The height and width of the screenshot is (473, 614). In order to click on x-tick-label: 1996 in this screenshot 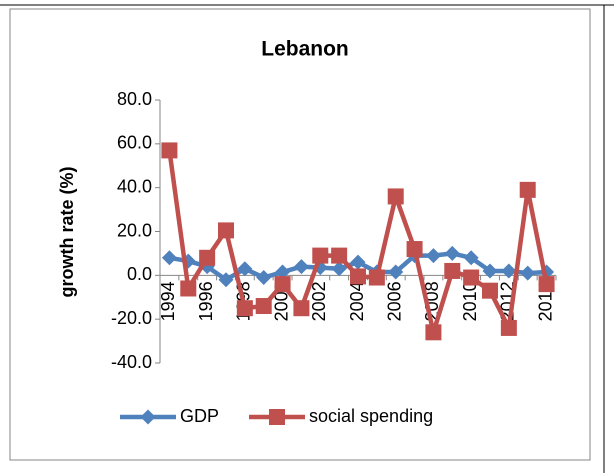, I will do `click(206, 301)`.